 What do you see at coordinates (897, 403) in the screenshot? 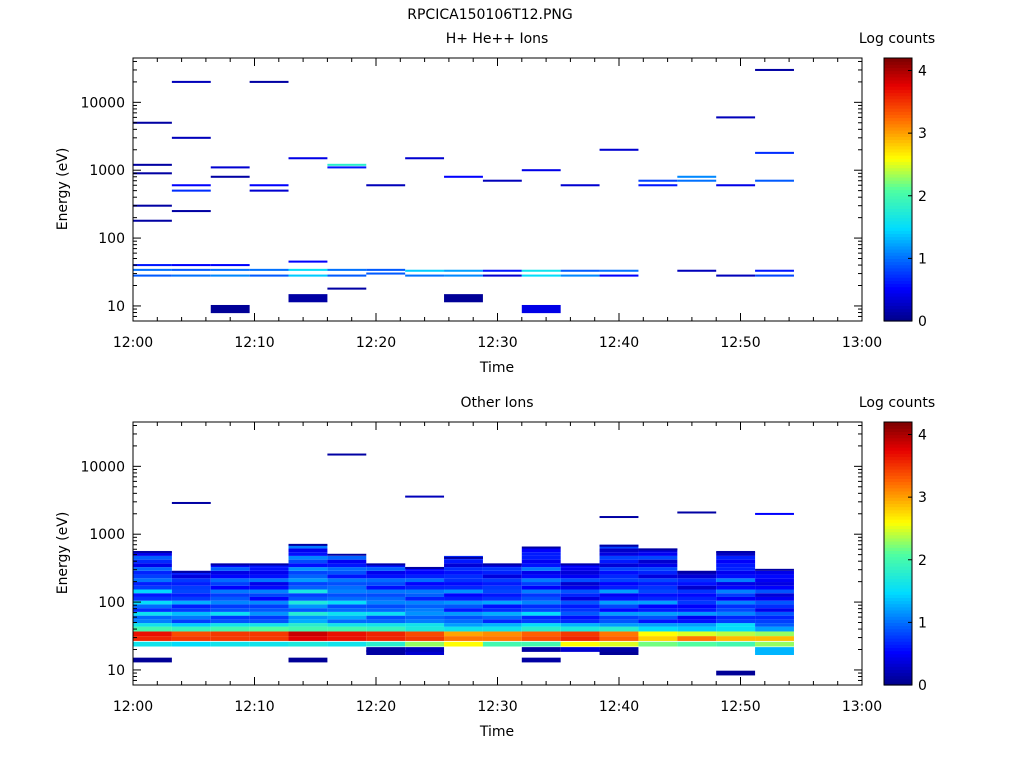
I see `colorbar-label: Log counts` at bounding box center [897, 403].